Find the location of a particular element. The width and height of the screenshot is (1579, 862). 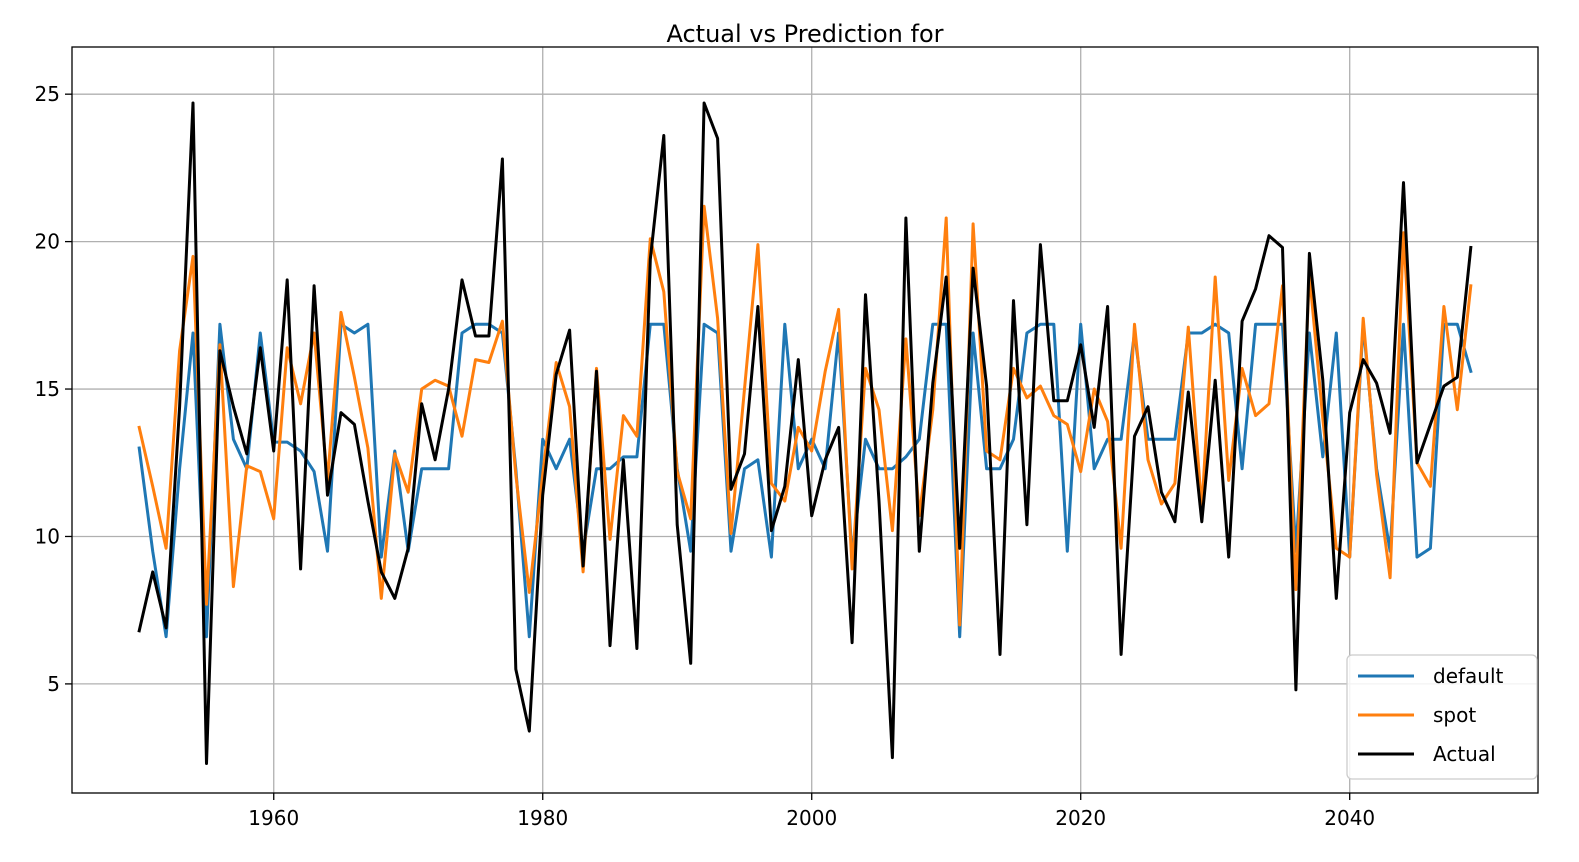

x-tick-label: 2040 is located at coordinates (1349, 818).